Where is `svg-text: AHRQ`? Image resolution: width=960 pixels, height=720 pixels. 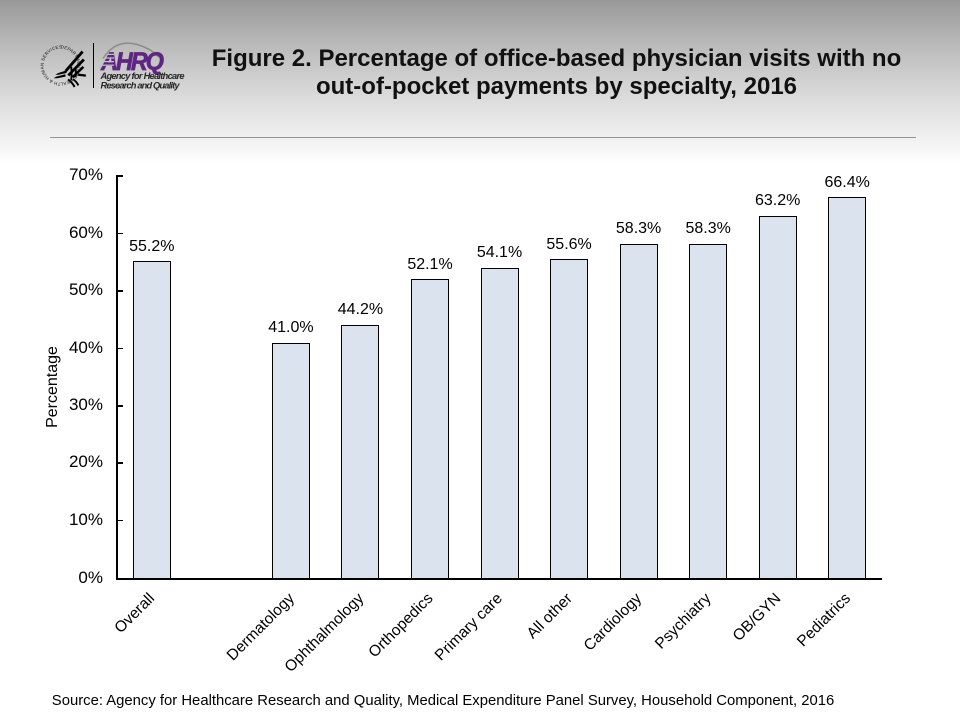 svg-text: AHRQ is located at coordinates (132, 62).